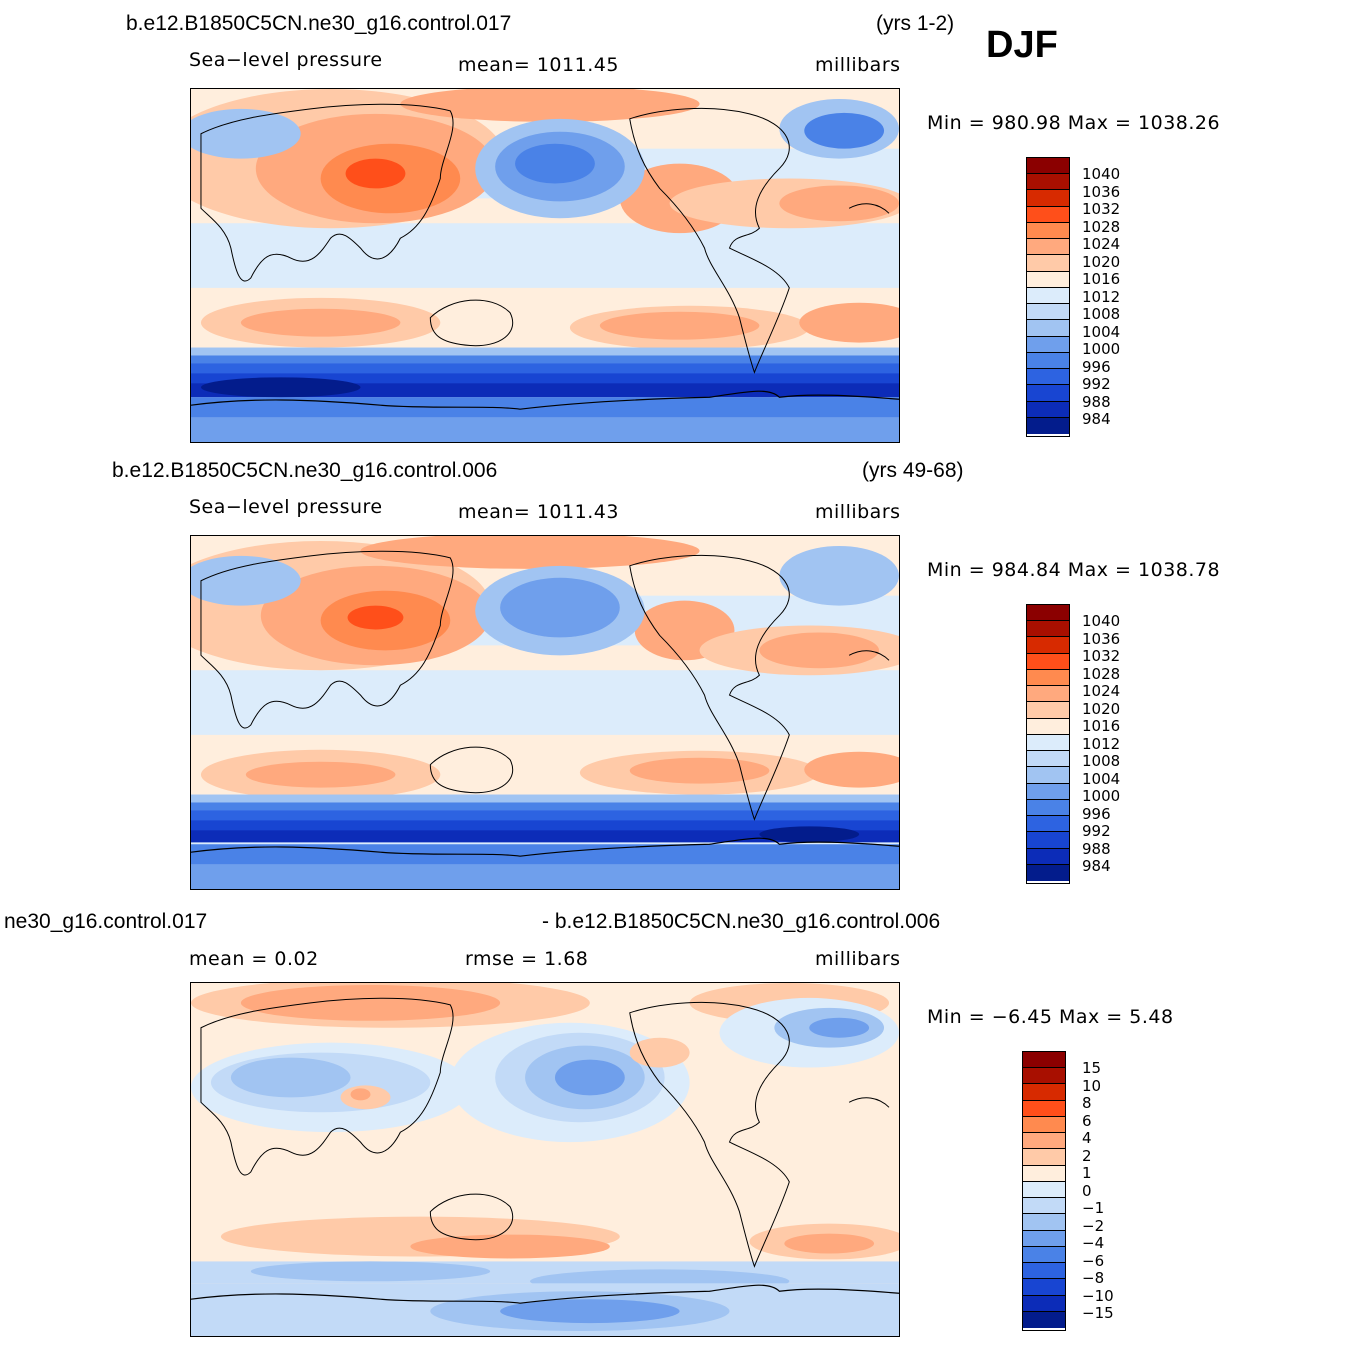 Image resolution: width=1352 pixels, height=1353 pixels. Describe the element at coordinates (1101, 261) in the screenshot. I see `colorbar-label: 1020` at that location.